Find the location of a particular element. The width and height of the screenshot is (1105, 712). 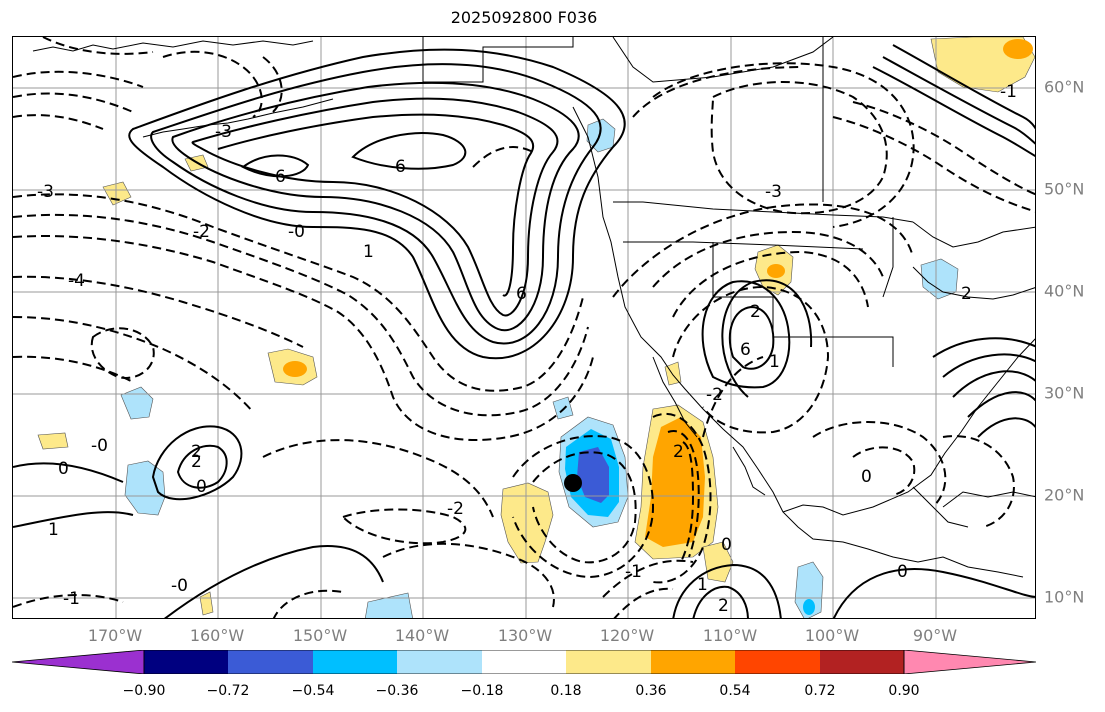

colorbar-extend-high is located at coordinates (969, 662).